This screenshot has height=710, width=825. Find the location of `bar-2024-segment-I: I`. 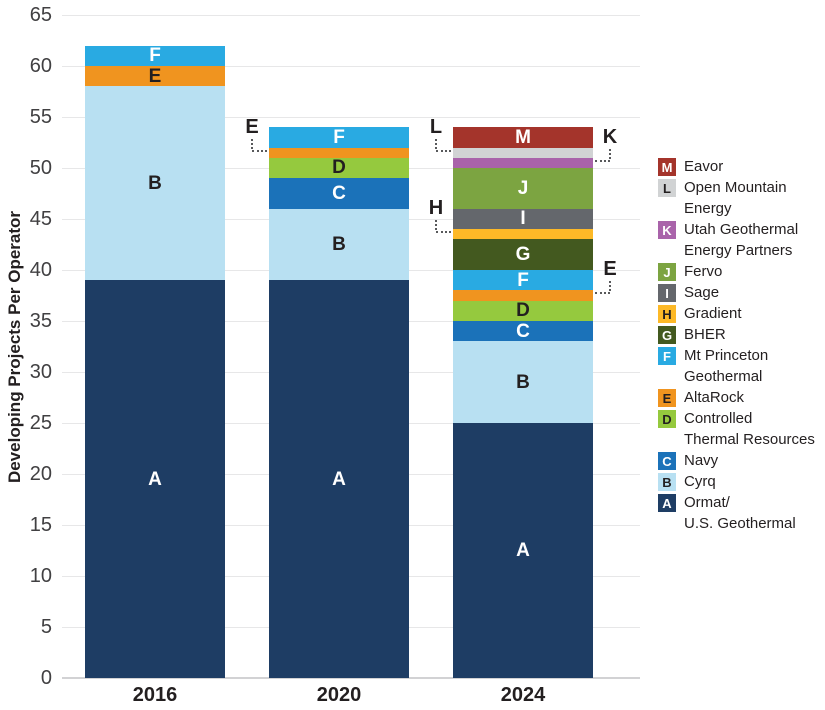

bar-2024-segment-I: I is located at coordinates (523, 219).